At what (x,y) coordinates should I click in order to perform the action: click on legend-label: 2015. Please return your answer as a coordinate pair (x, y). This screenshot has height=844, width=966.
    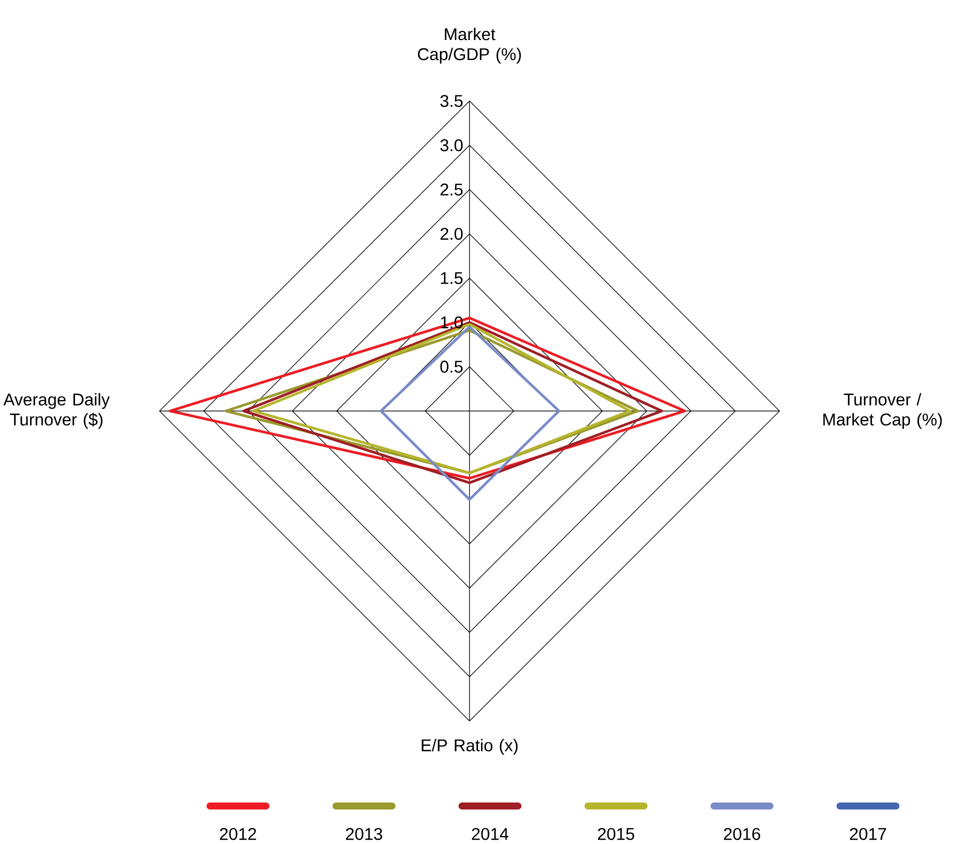
    Looking at the image, I should click on (616, 834).